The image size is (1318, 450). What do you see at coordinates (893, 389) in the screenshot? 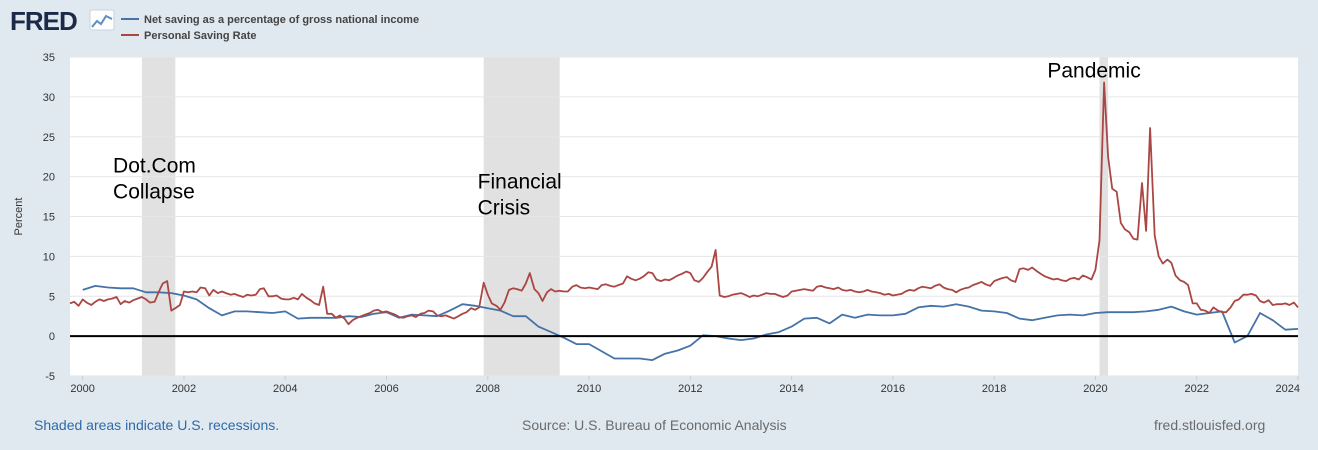
I see `x-tick-label: 2016` at bounding box center [893, 389].